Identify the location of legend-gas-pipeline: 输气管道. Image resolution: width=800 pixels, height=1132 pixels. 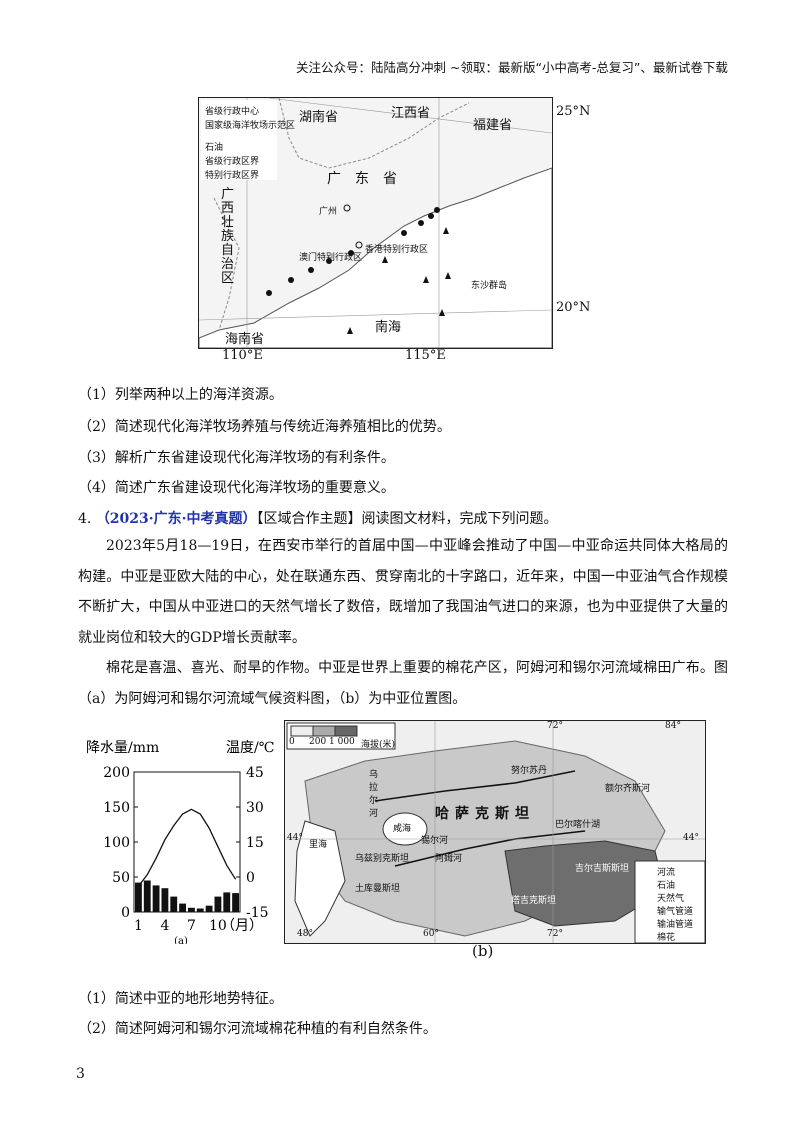
(675, 912).